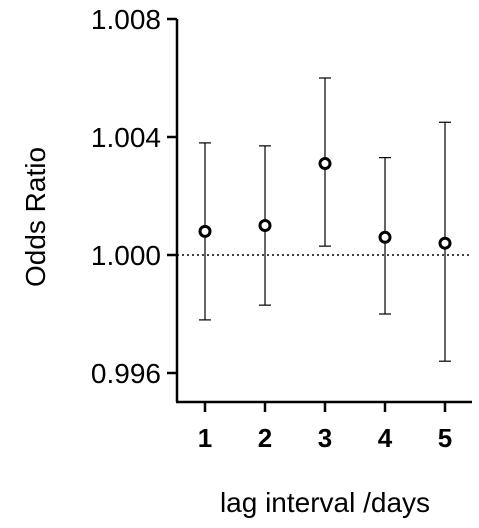 The height and width of the screenshot is (528, 479). Describe the element at coordinates (35, 217) in the screenshot. I see `y-axis-title: Odds Ratio` at that location.